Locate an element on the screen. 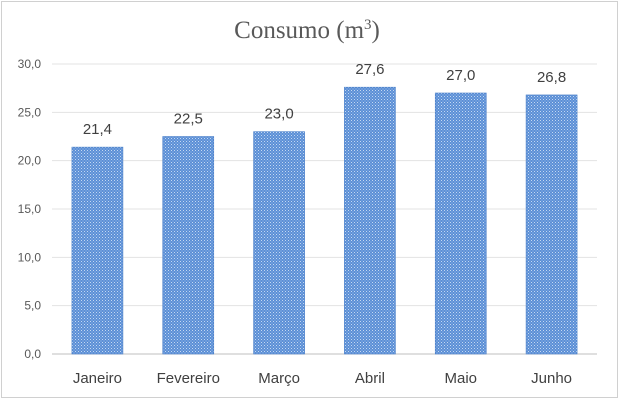 Image resolution: width=621 pixels, height=401 pixels. y-tick-label: 5,0 is located at coordinates (32, 306).